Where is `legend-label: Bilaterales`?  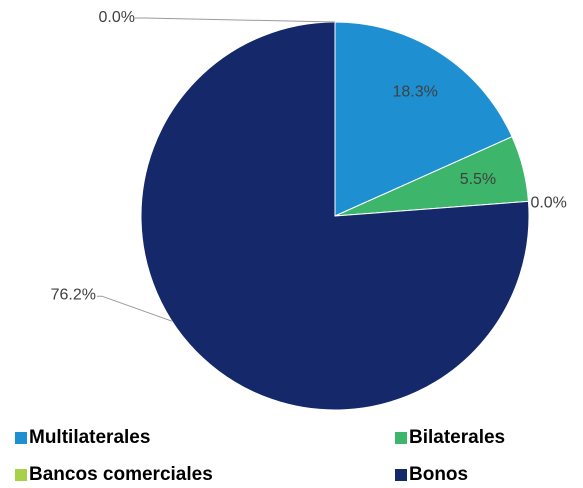
legend-label: Bilaterales is located at coordinates (457, 437).